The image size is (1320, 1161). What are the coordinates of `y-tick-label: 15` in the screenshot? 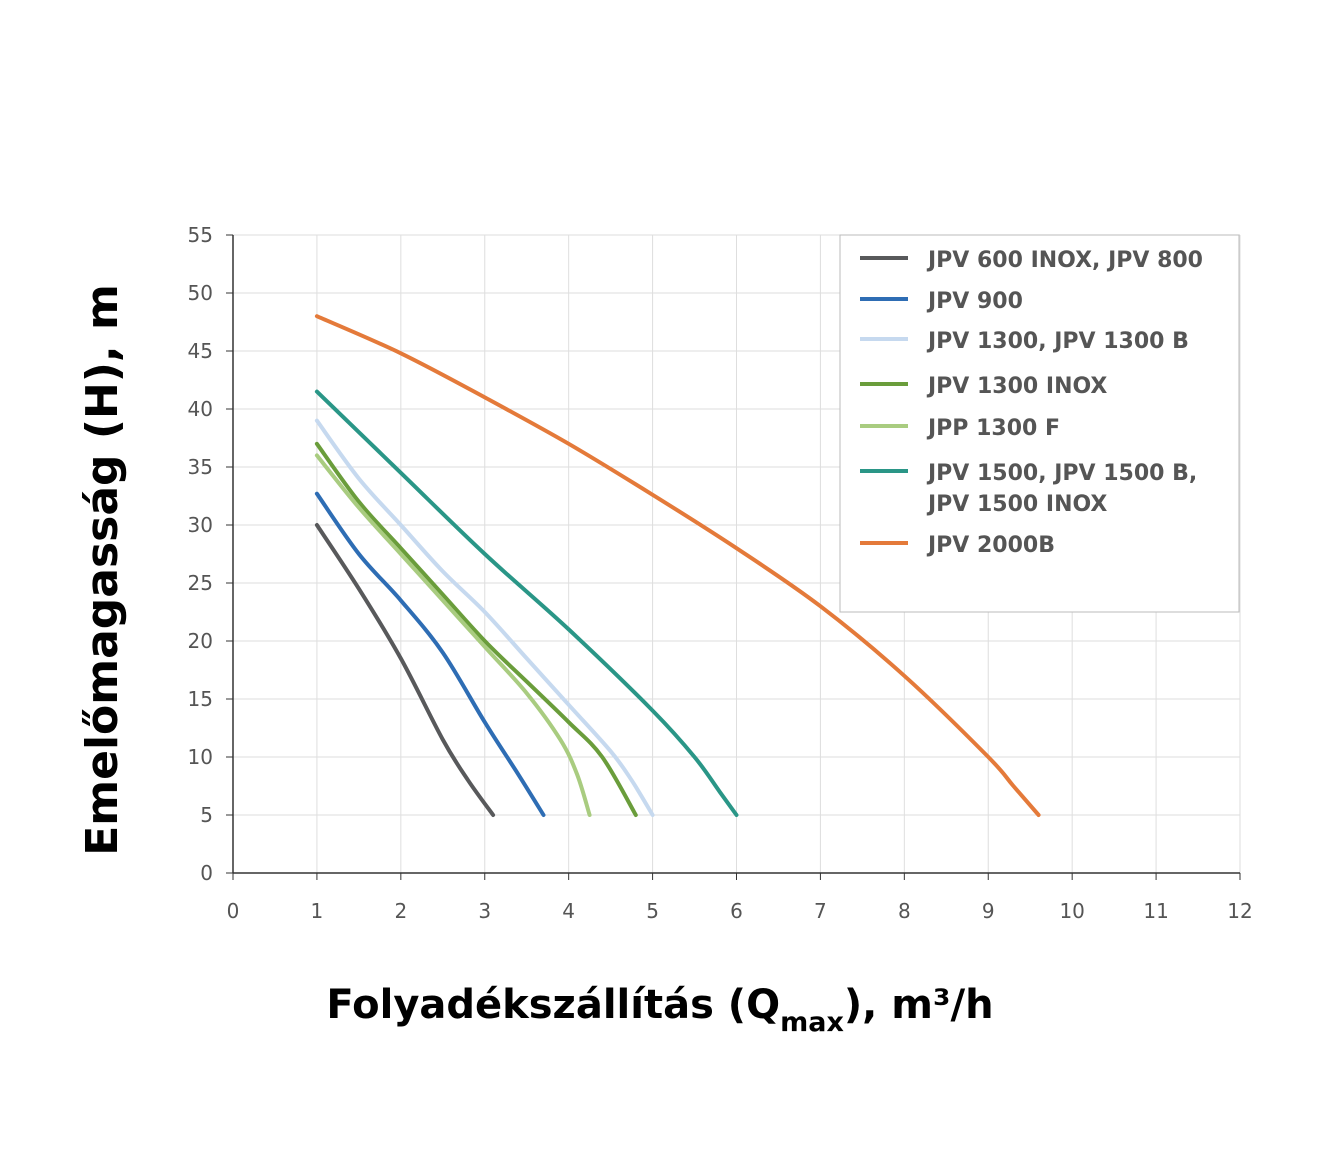 It's located at (200, 699).